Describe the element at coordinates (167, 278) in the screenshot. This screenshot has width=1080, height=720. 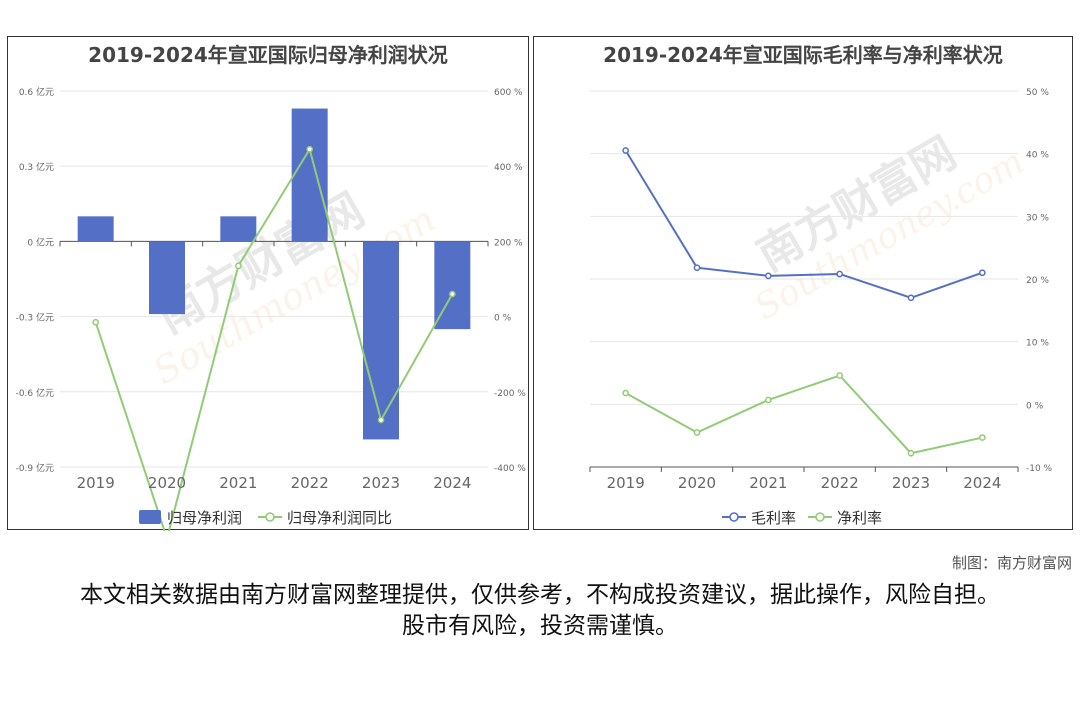
I see `bar-2020` at that location.